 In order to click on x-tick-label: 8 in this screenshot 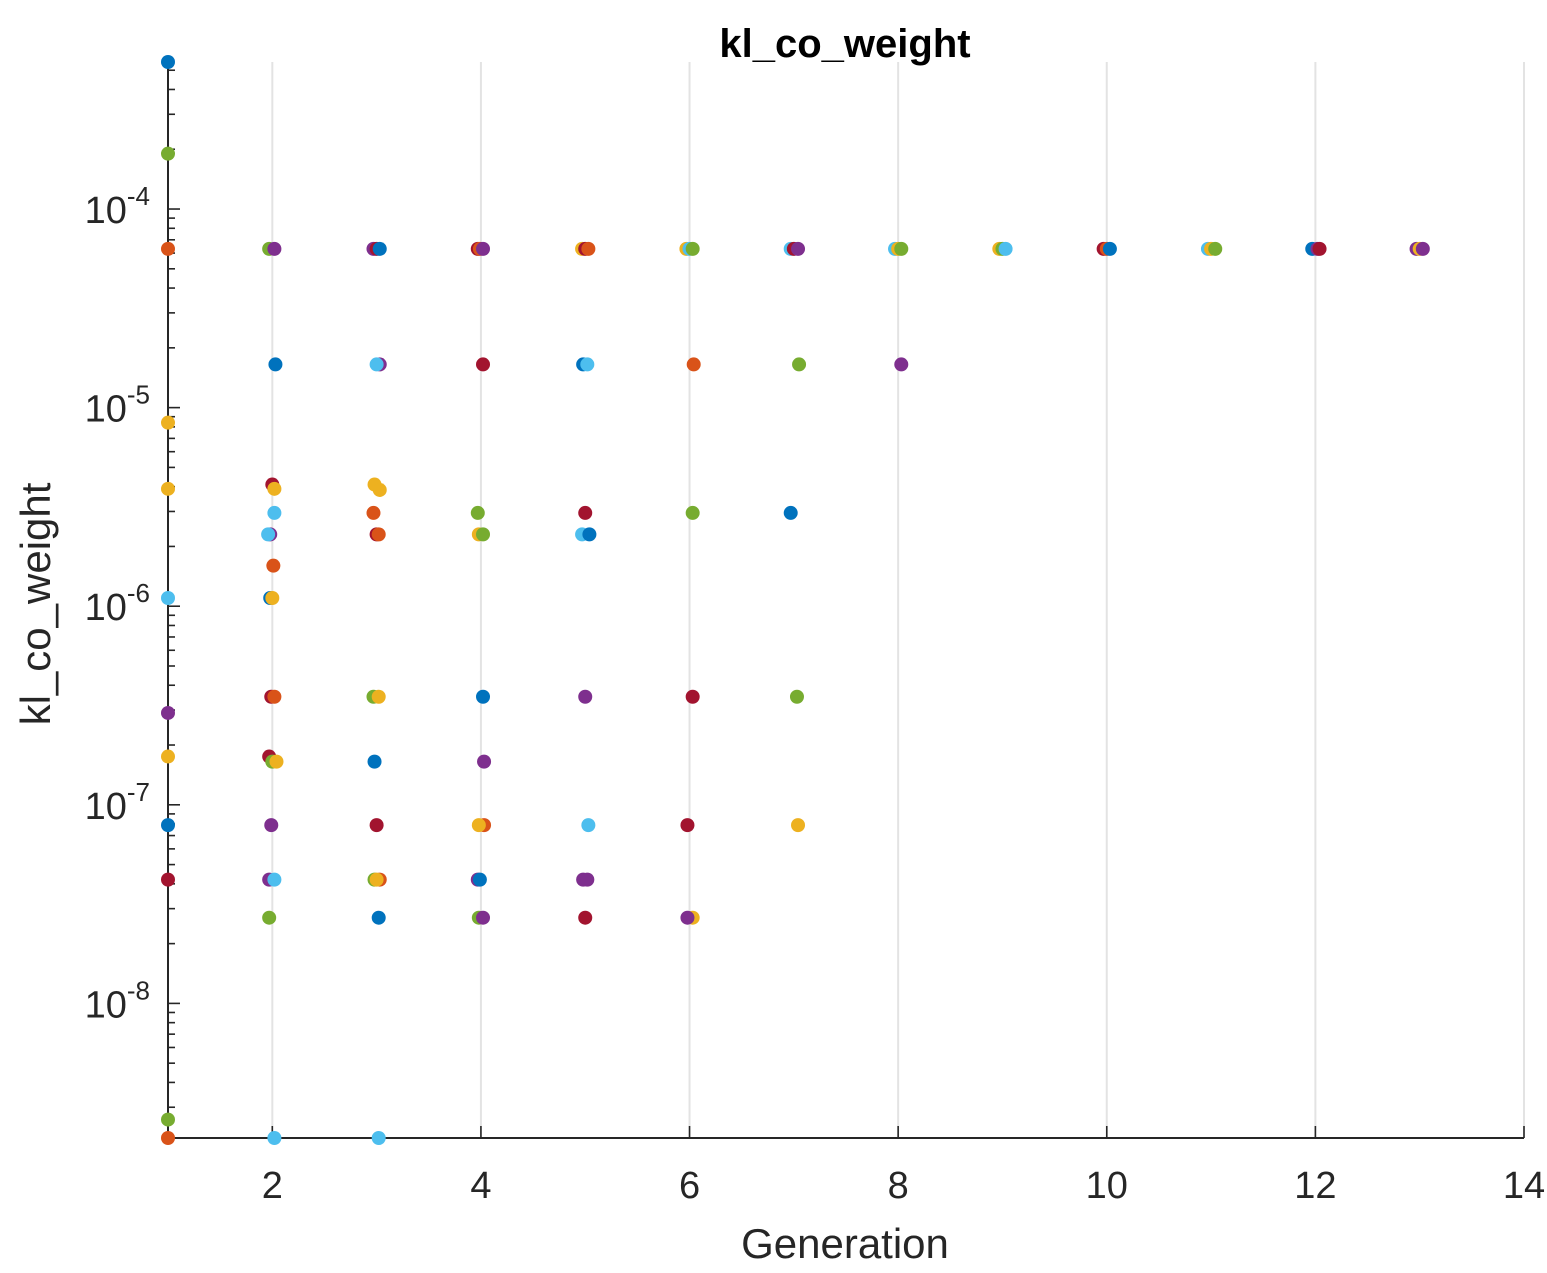, I will do `click(898, 1186)`.